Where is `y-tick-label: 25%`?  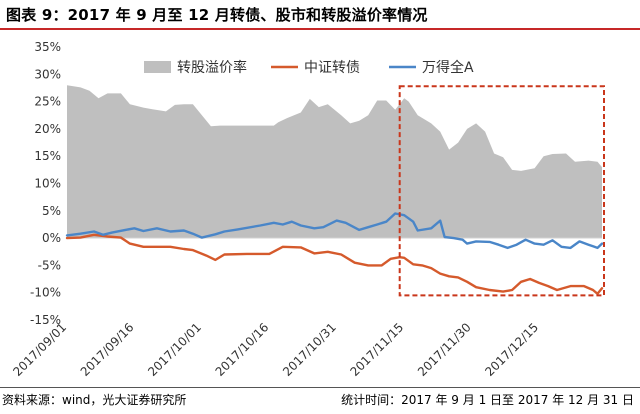
y-tick-label: 25% is located at coordinates (47, 102).